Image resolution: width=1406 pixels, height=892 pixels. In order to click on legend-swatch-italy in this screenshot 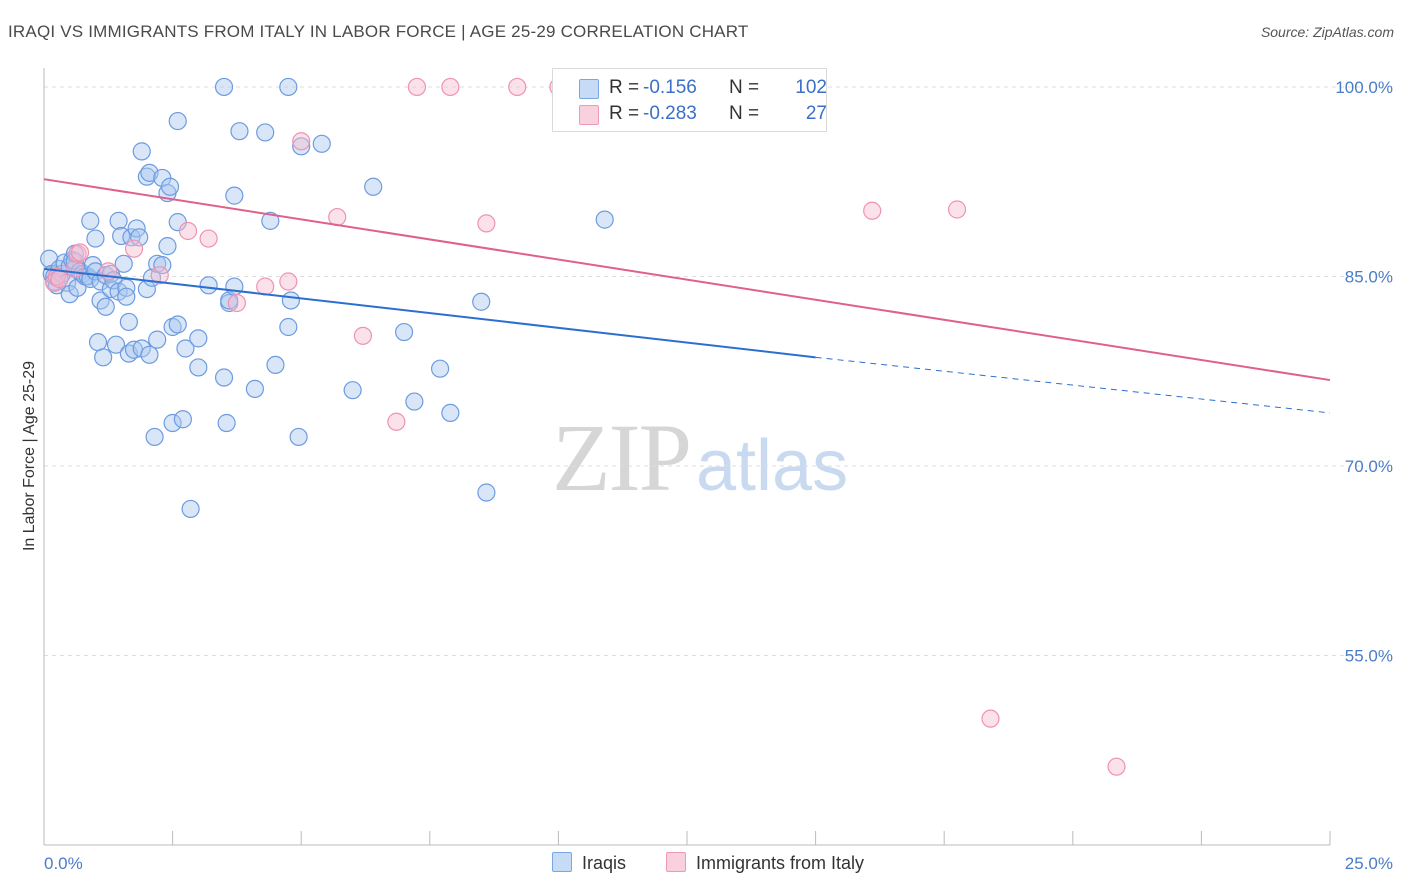, I will do `click(589, 115)`.